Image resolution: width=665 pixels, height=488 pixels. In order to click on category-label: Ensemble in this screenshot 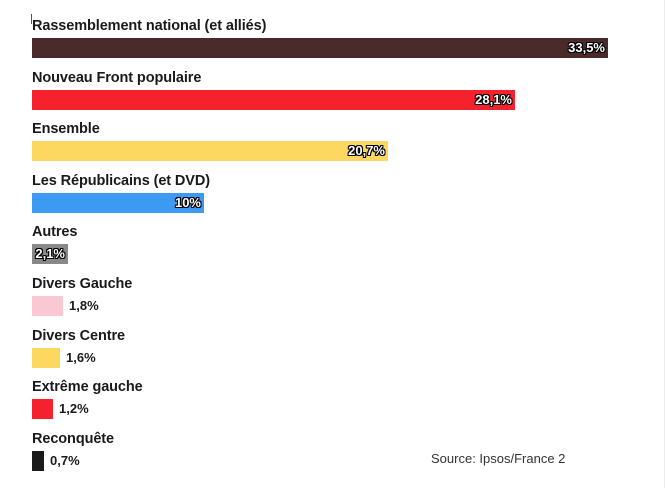, I will do `click(66, 129)`.